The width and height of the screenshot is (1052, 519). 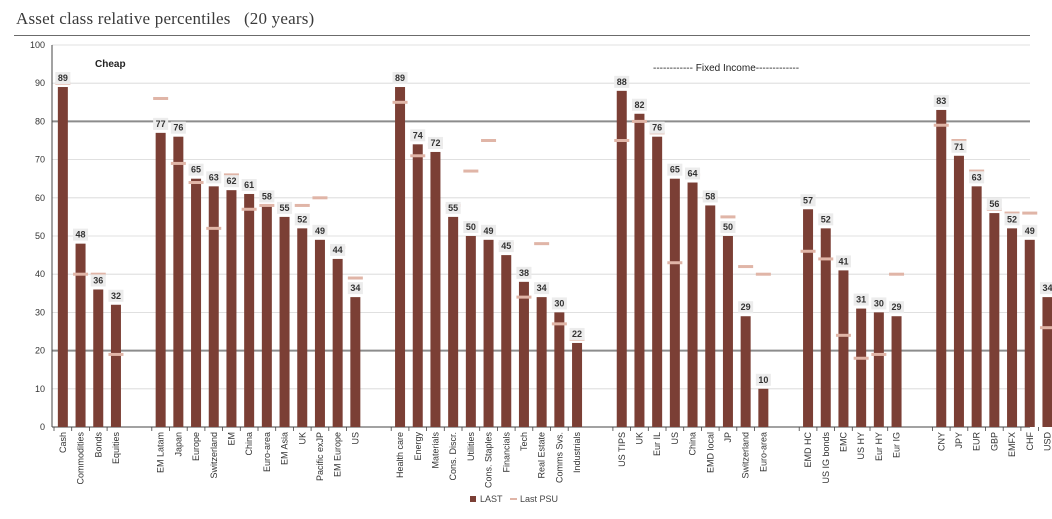 I want to click on category-label: Pacific exJP, so click(x=320, y=456).